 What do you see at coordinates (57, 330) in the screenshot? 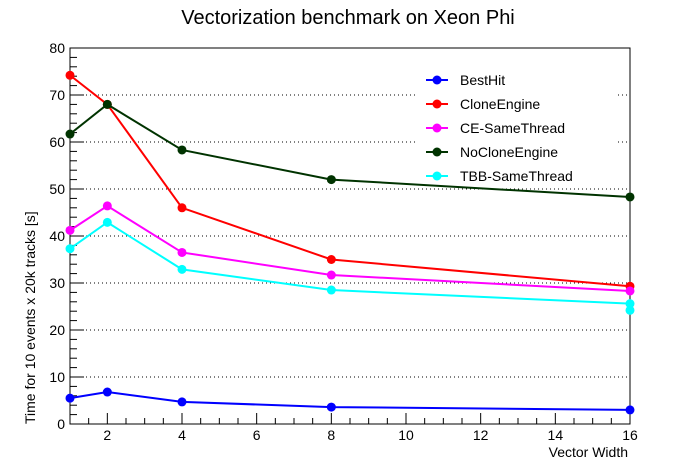
I see `y-tick-label: 20` at bounding box center [57, 330].